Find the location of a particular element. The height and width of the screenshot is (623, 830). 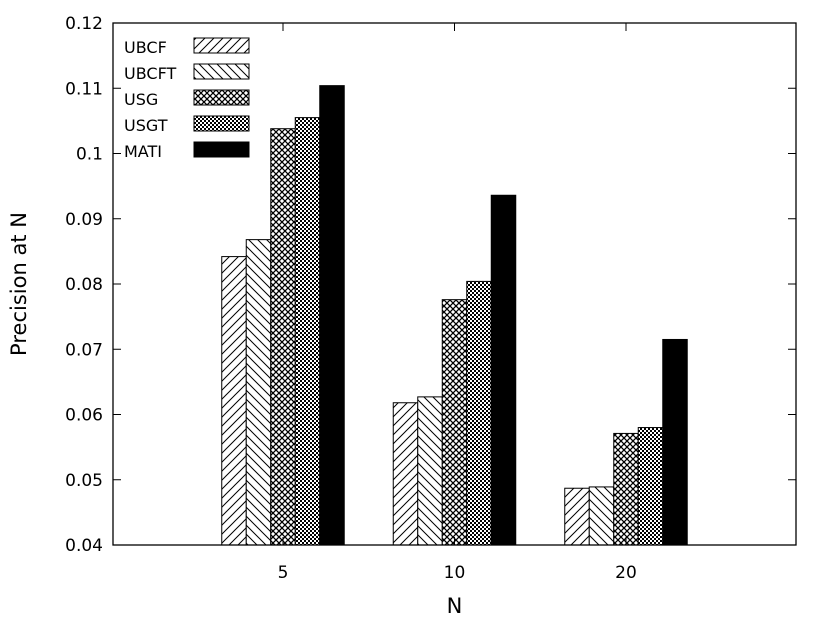

x-axis-title: N is located at coordinates (455, 606).